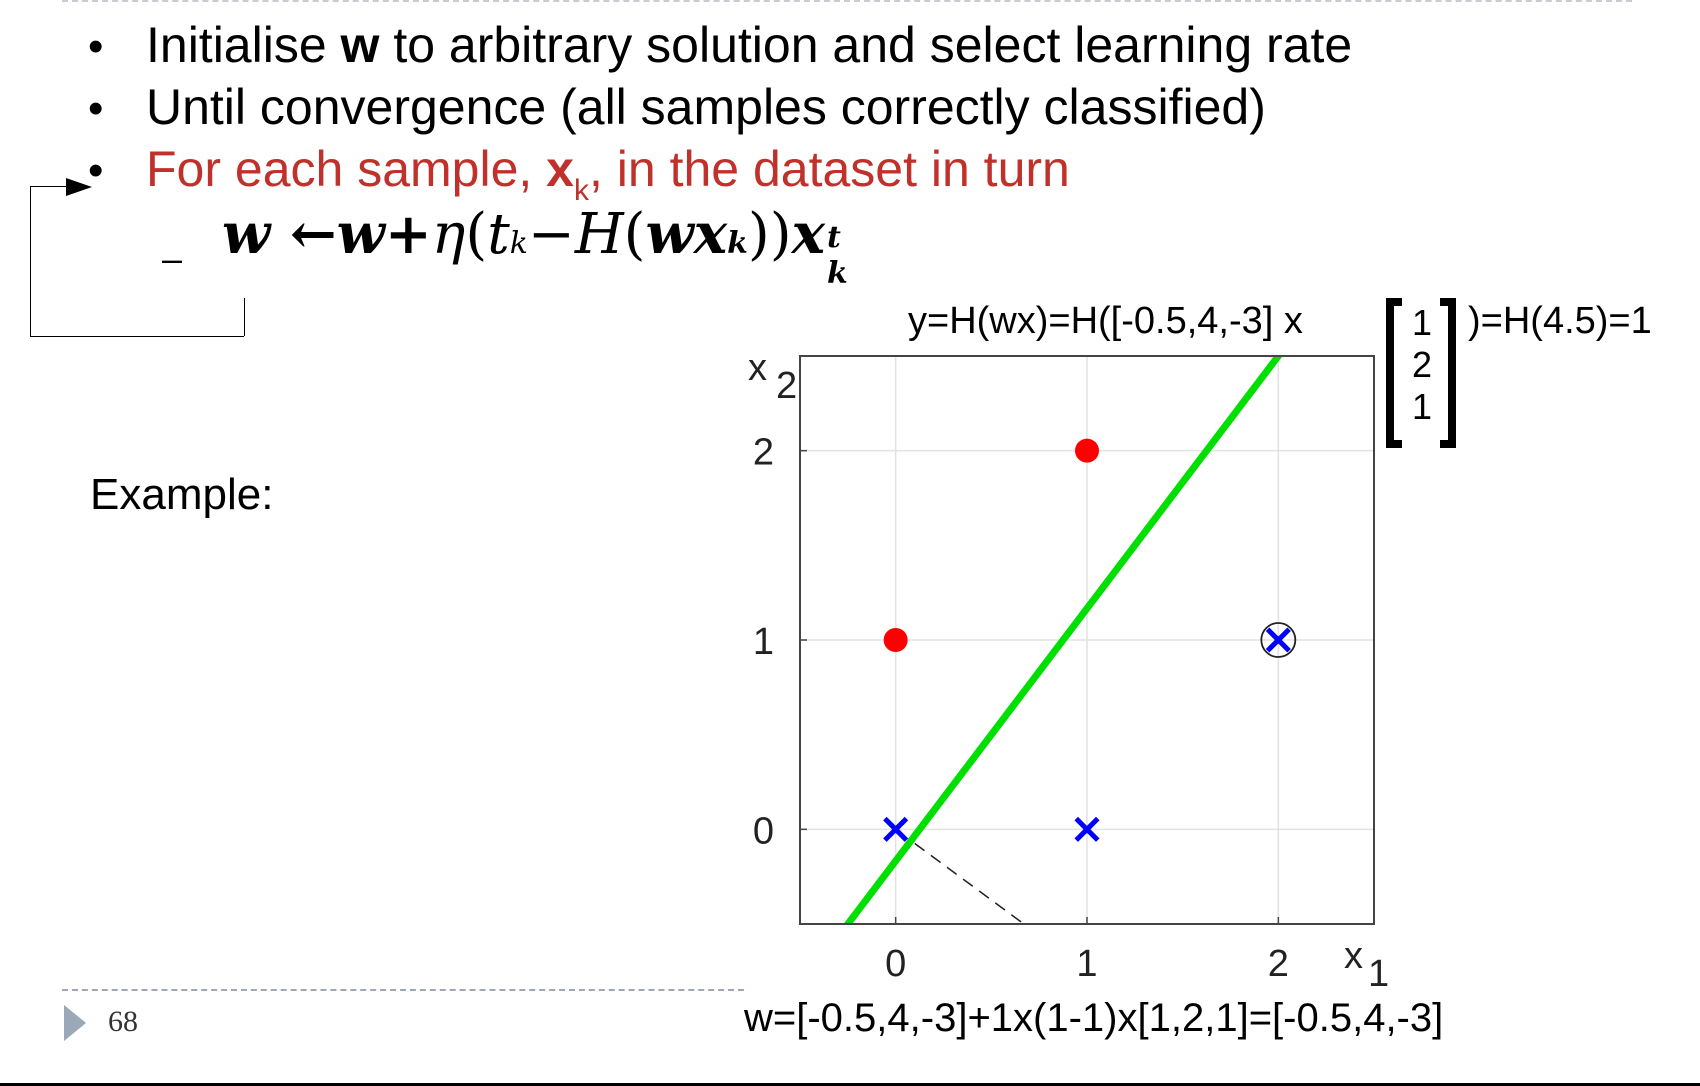 The image size is (1700, 1086). Describe the element at coordinates (808, 234) in the screenshot. I see `formula-x: x` at that location.